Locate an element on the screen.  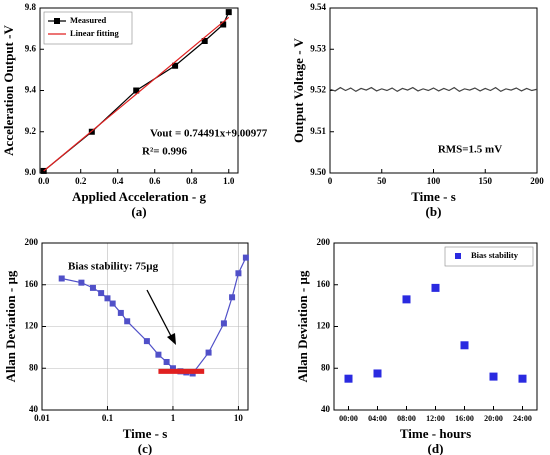
x-tick-label: 0.01 is located at coordinates (42, 418).